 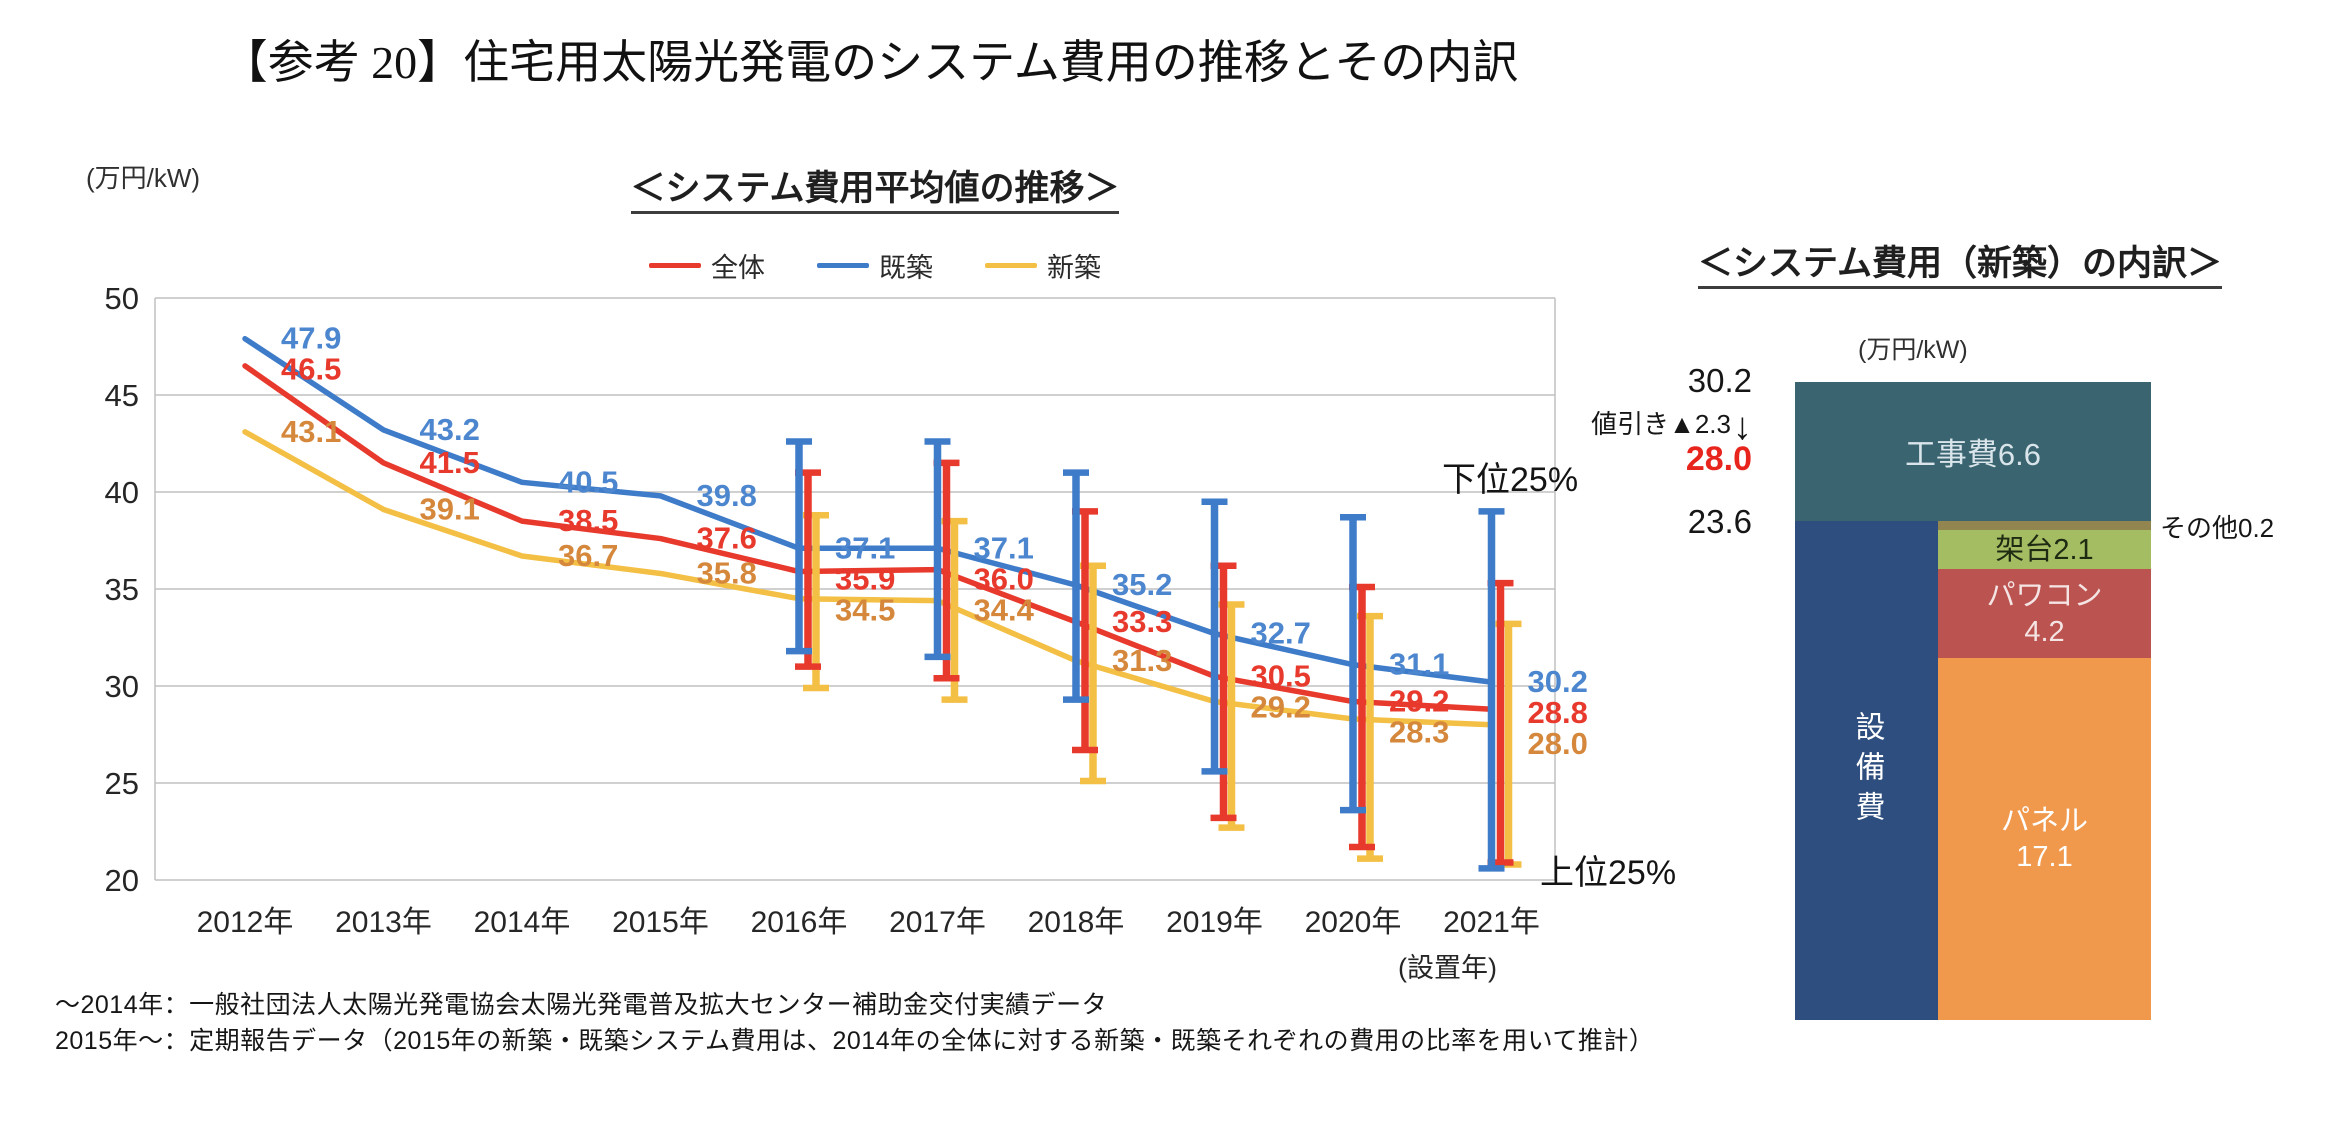 What do you see at coordinates (1491, 922) in the screenshot?
I see `x-tick-label: 2021年` at bounding box center [1491, 922].